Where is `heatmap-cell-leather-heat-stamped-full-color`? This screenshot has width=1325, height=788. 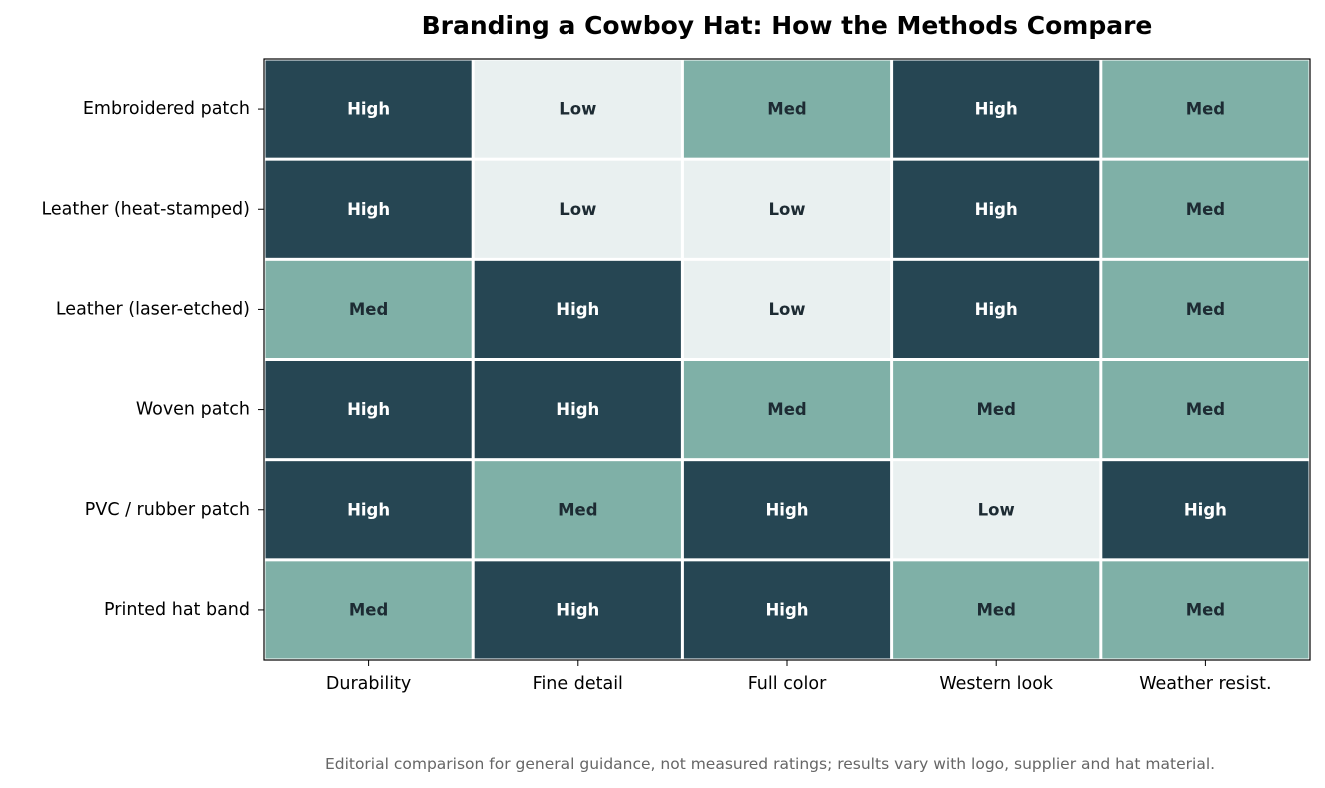
heatmap-cell-leather-heat-stamped-full-color is located at coordinates (787, 209).